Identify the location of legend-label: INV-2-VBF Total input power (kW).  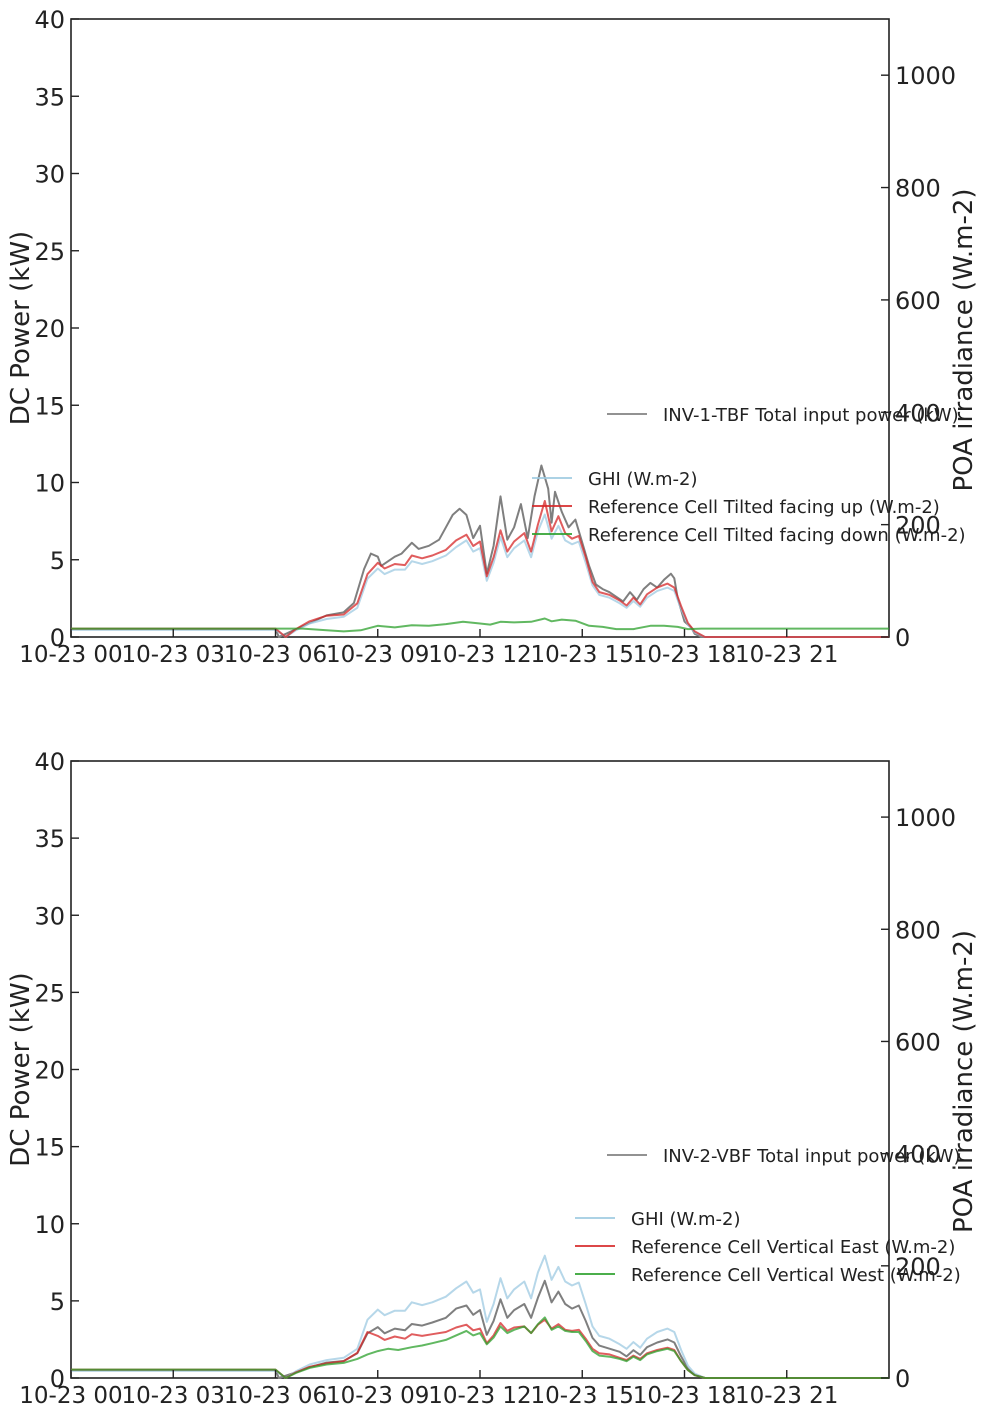
(812, 1156).